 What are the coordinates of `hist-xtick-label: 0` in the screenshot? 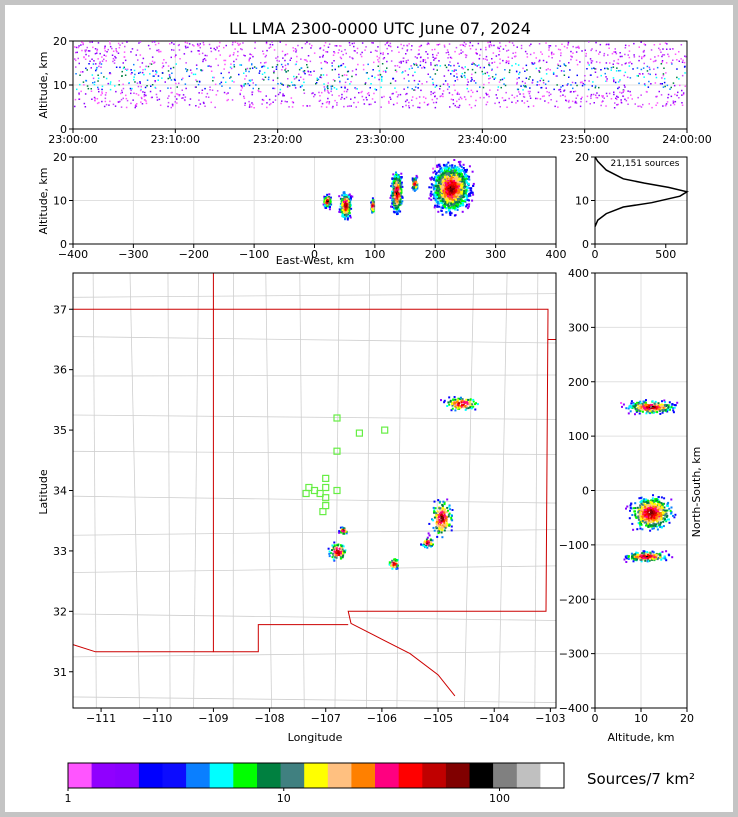 It's located at (595, 254).